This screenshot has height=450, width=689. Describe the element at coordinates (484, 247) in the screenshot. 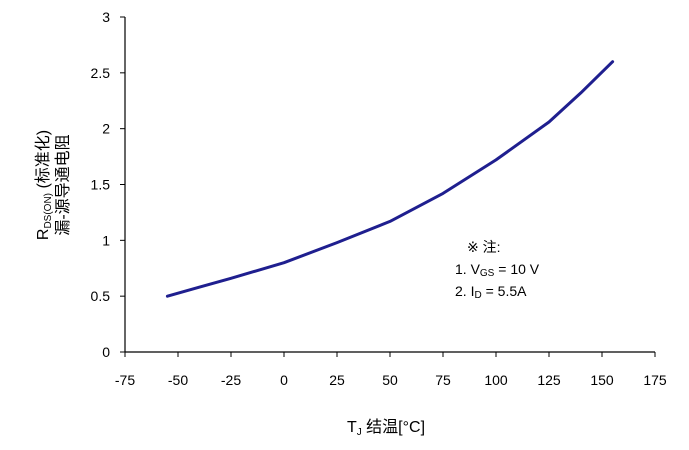

I see `note-header: ※ 注:` at that location.